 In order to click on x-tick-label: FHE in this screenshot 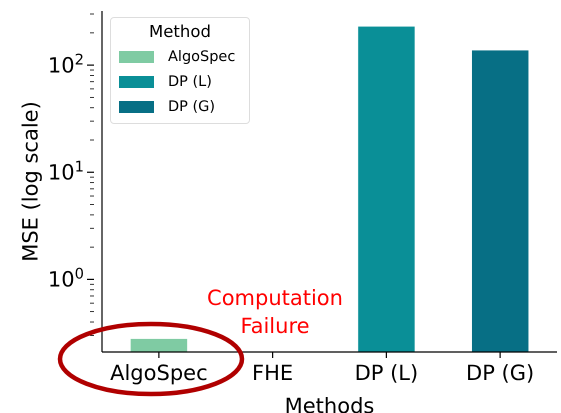, I will do `click(273, 373)`.